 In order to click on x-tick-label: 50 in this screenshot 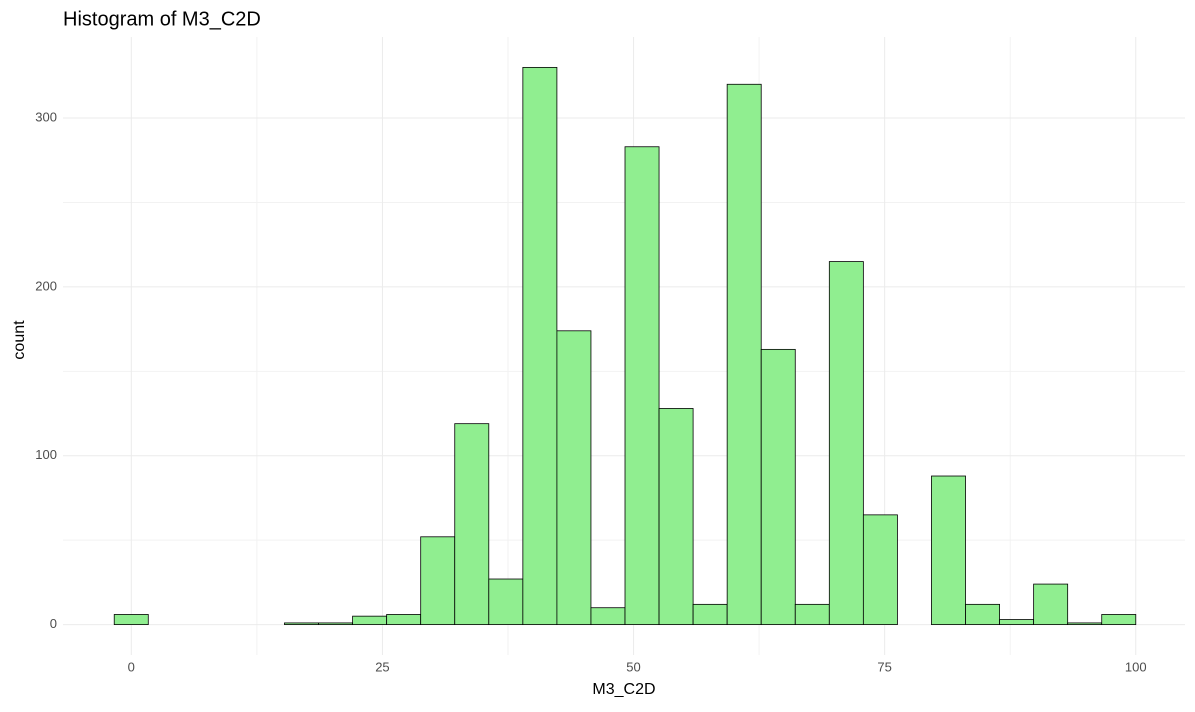, I will do `click(633, 666)`.